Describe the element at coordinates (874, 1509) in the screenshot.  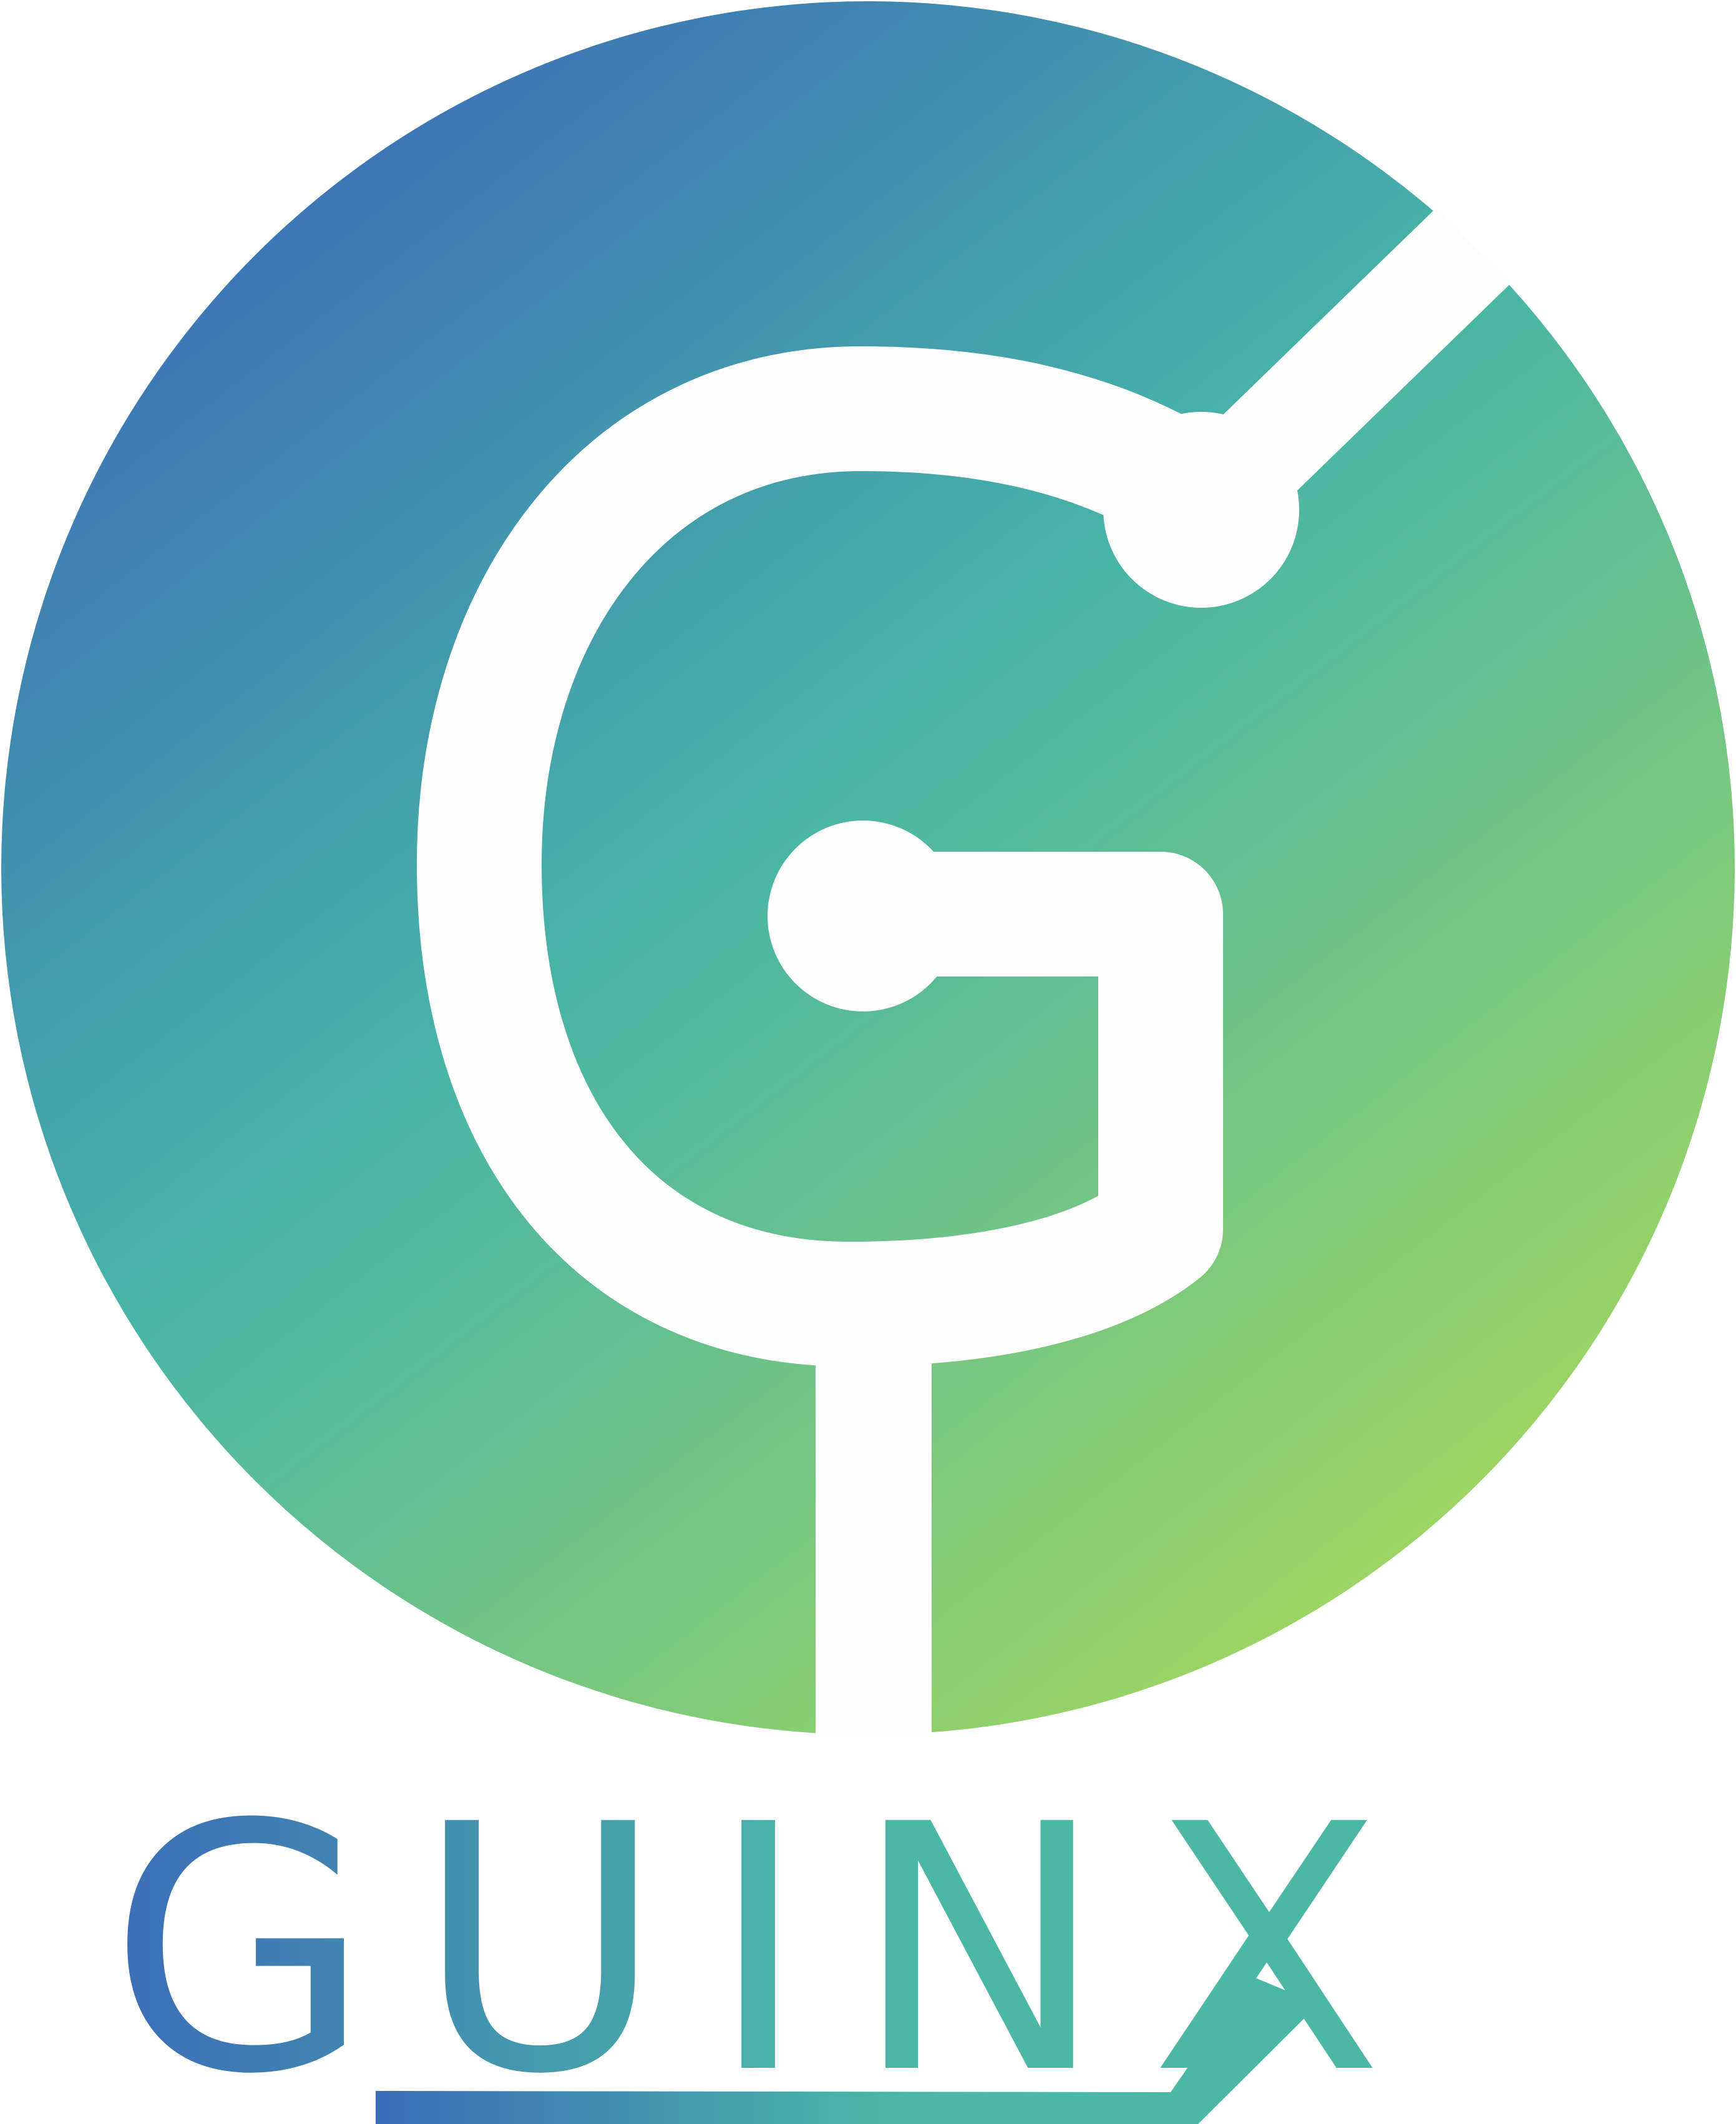
I see `g-tail-stem` at that location.